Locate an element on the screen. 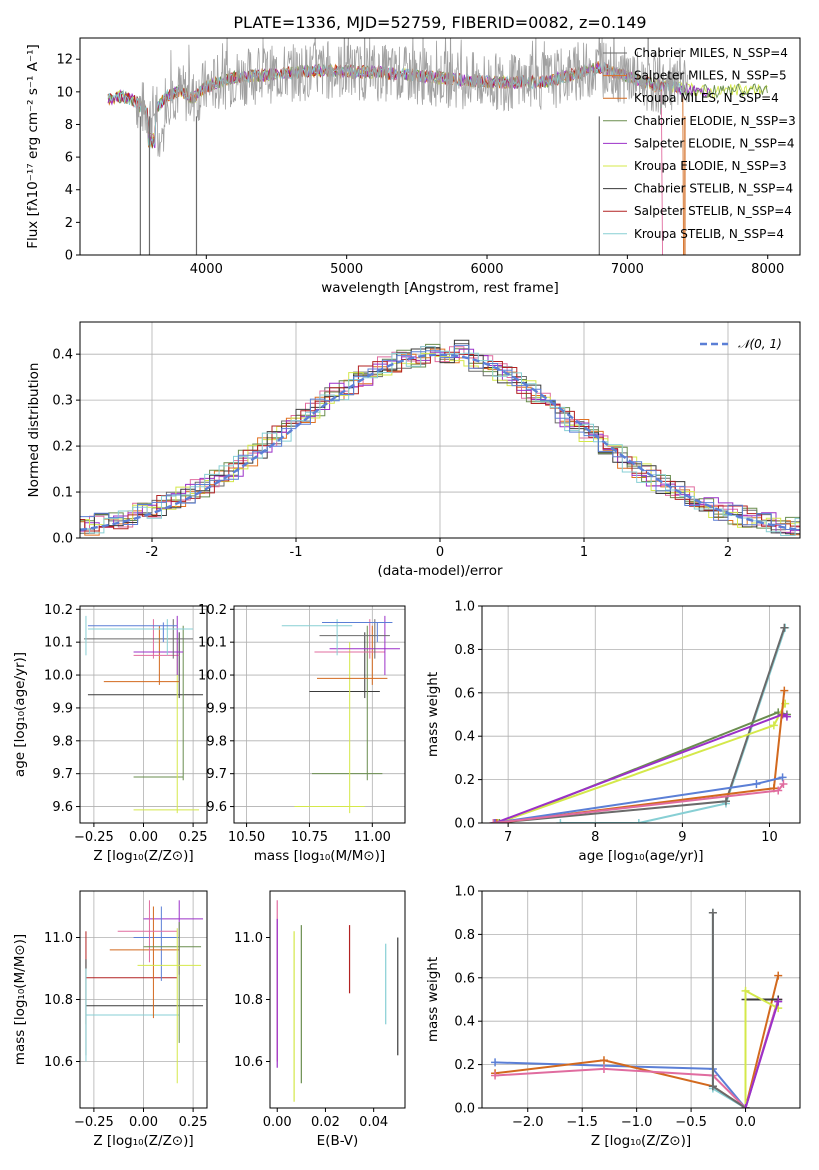  y-axis-label: Flux [fλ10⁻¹⁷ erg cm⁻² s⁻¹ A⁻¹] is located at coordinates (33, 146).